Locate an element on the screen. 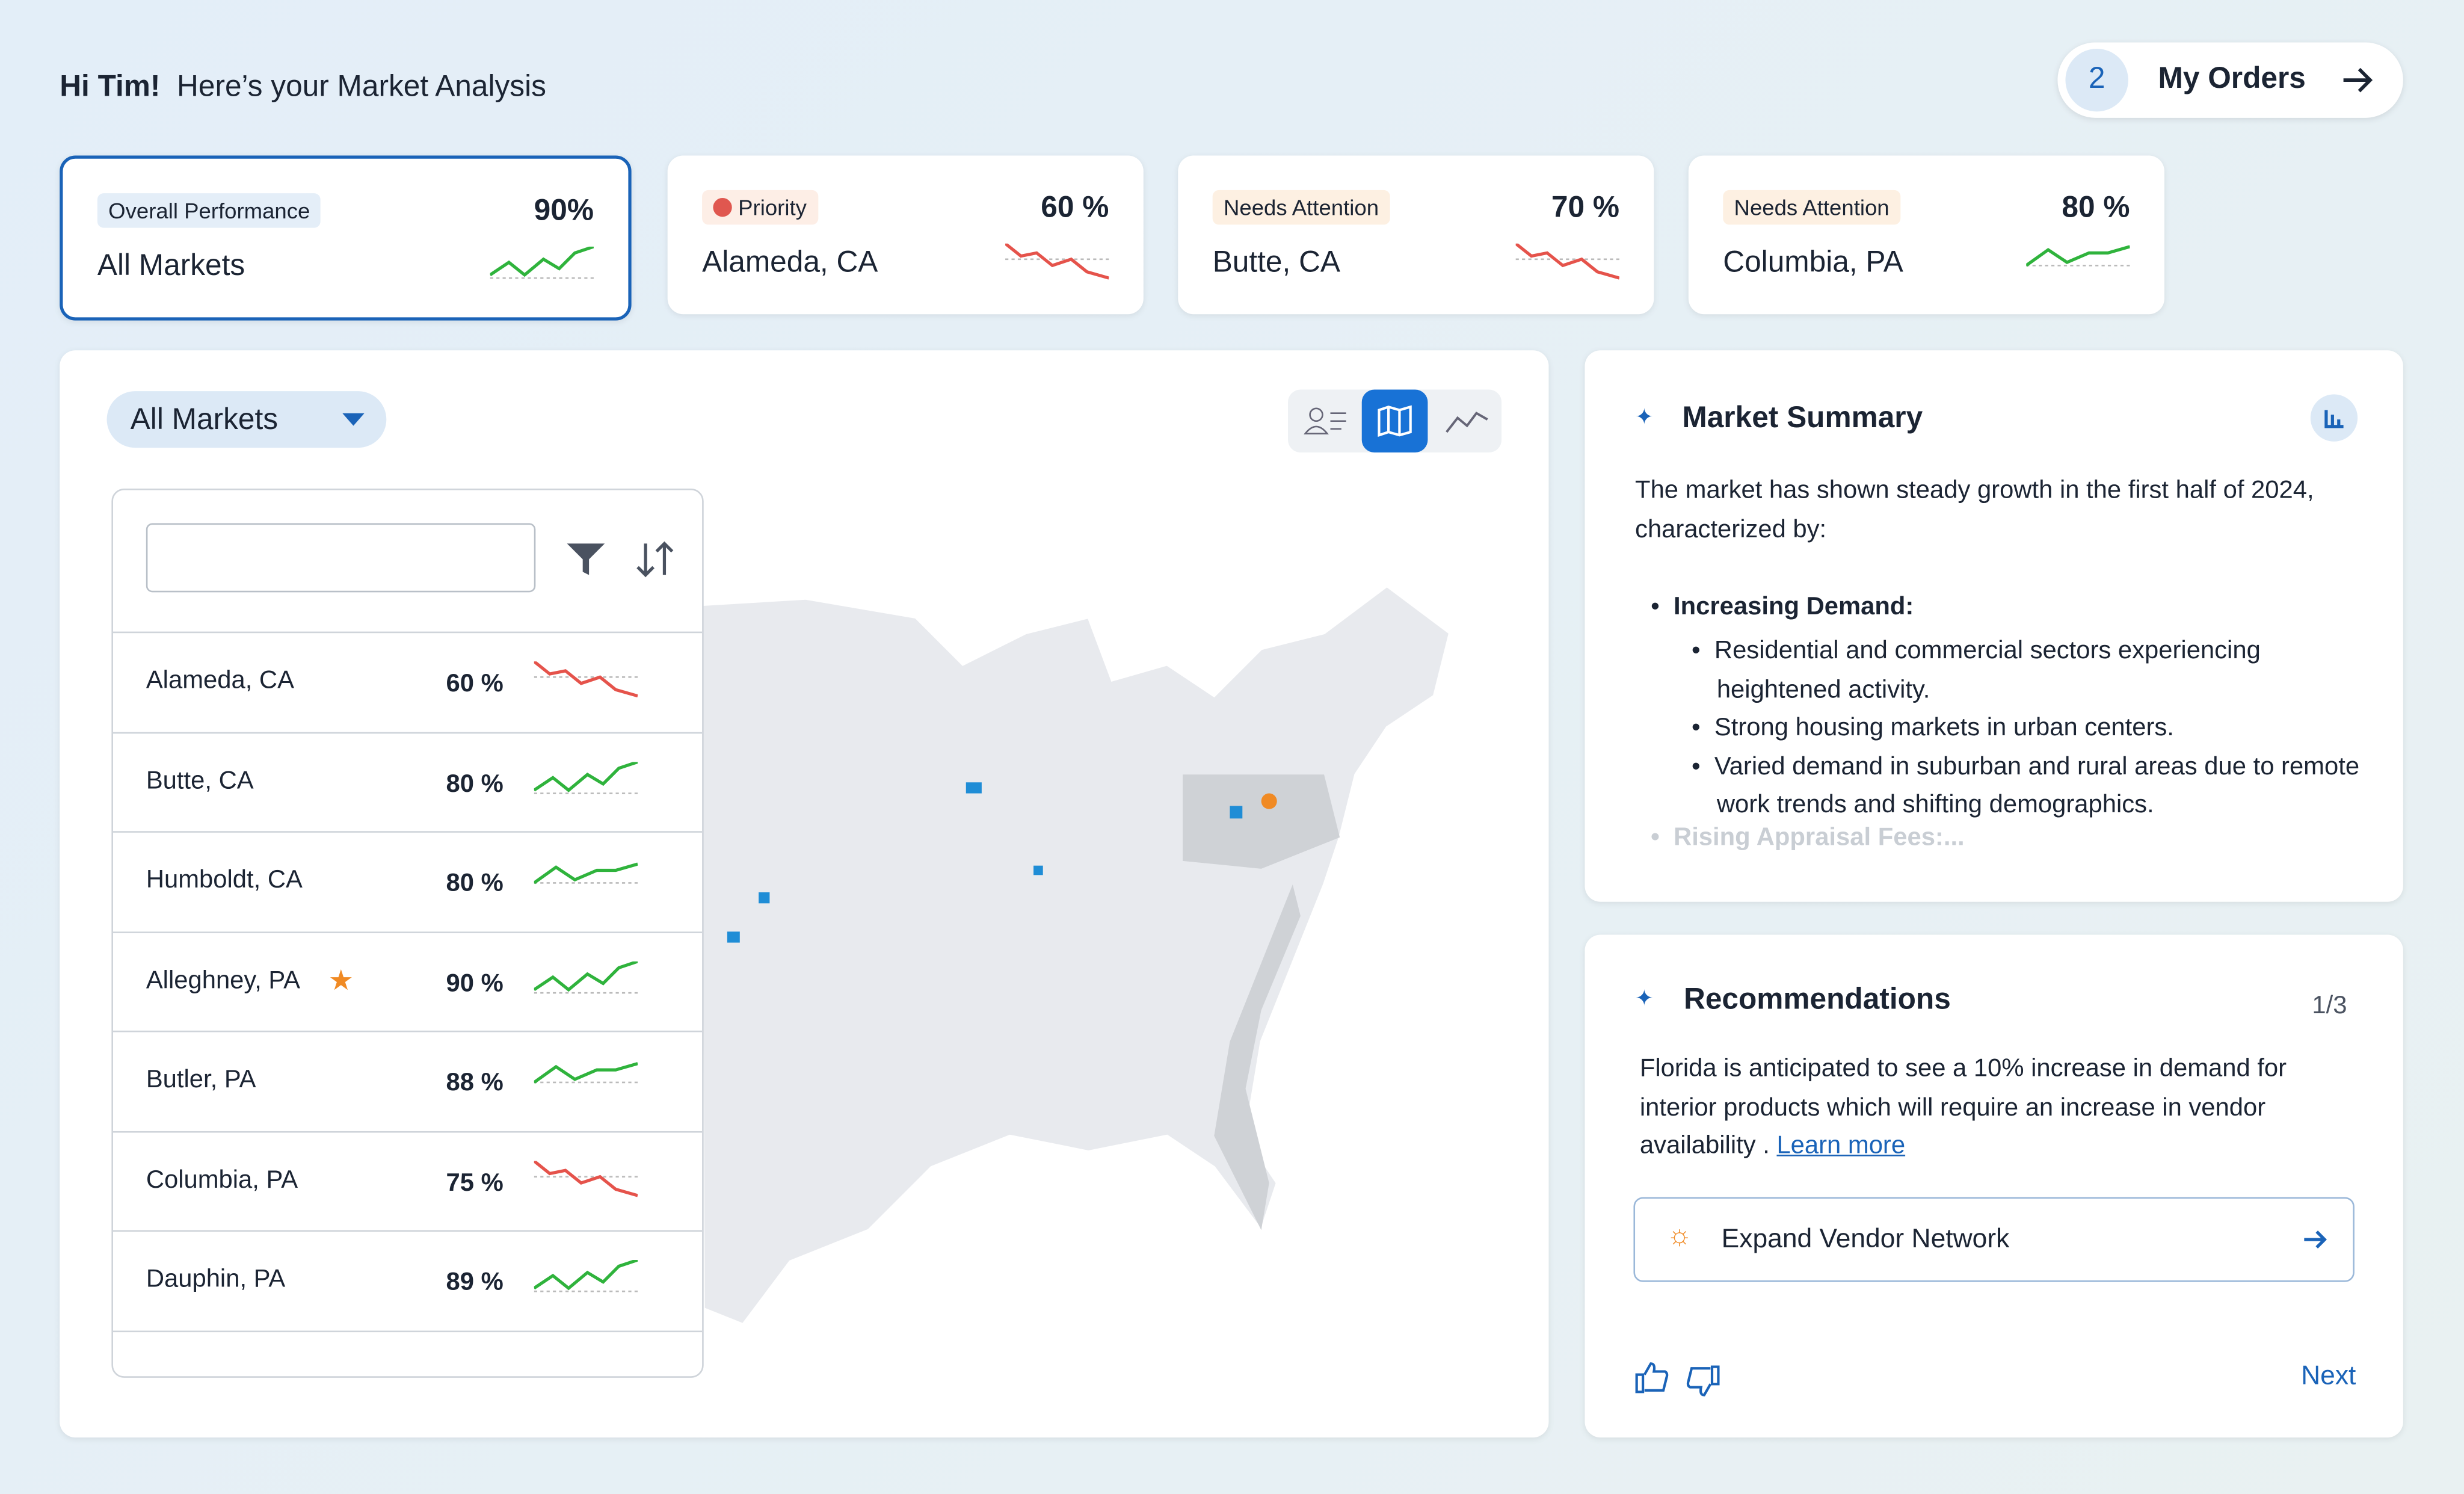 The height and width of the screenshot is (1494, 2464). market-row: Dauphin, PA 89 % is located at coordinates (407, 1280).